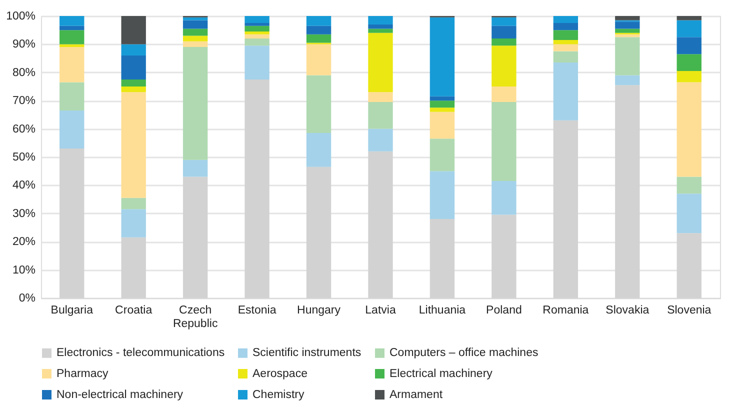  I want to click on legend-label: Electrical machinery, so click(441, 374).